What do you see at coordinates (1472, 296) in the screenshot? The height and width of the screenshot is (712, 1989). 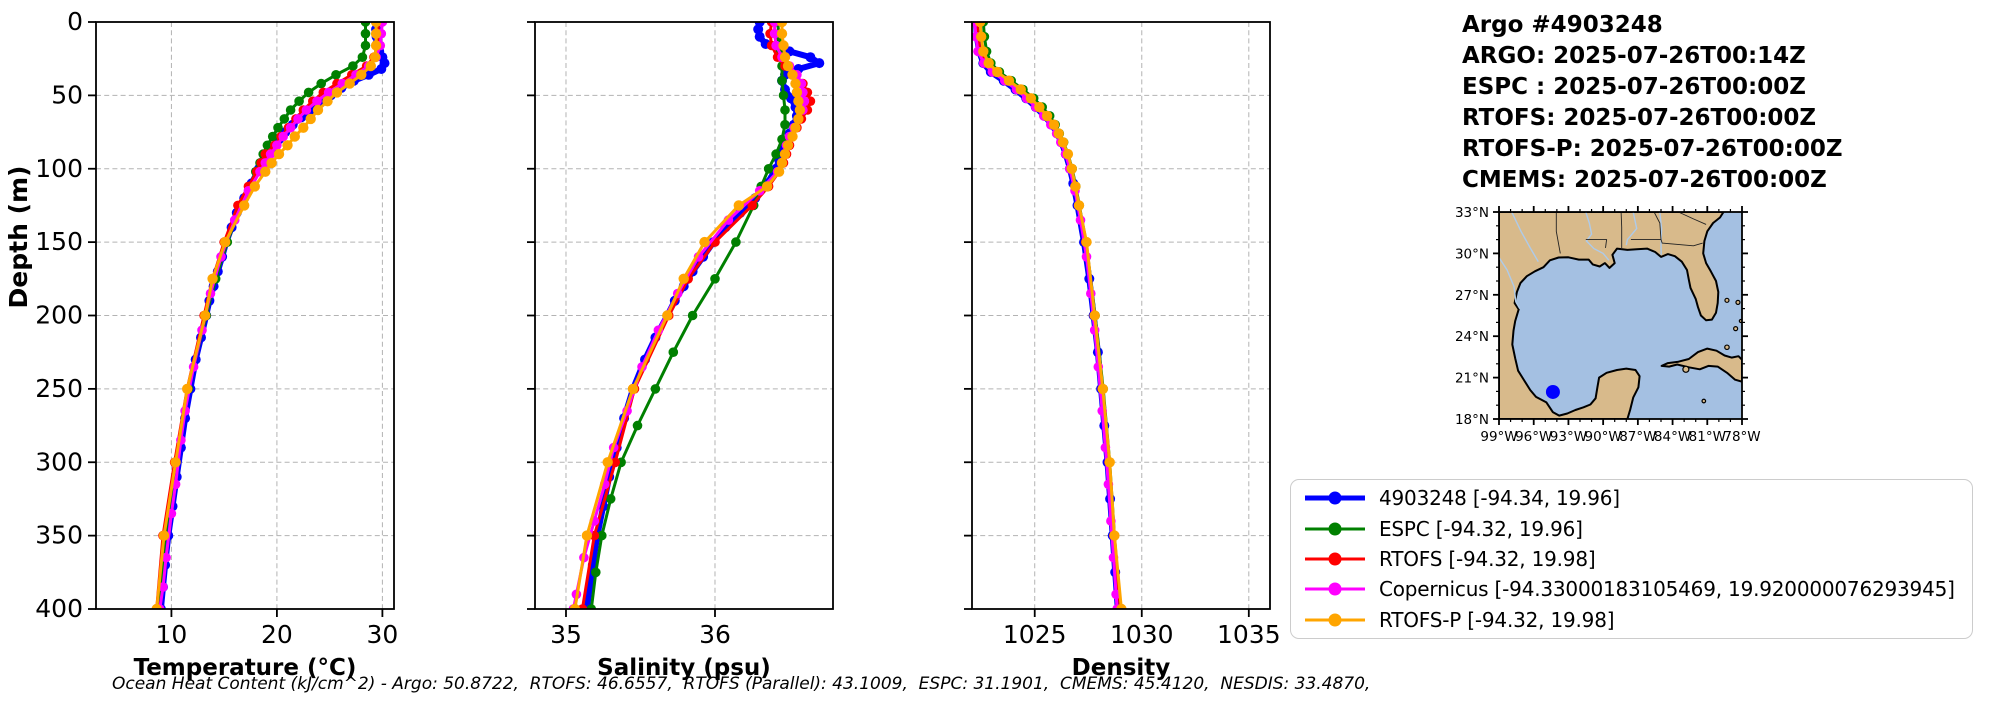 I see `map-lat-label: 27°N` at bounding box center [1472, 296].